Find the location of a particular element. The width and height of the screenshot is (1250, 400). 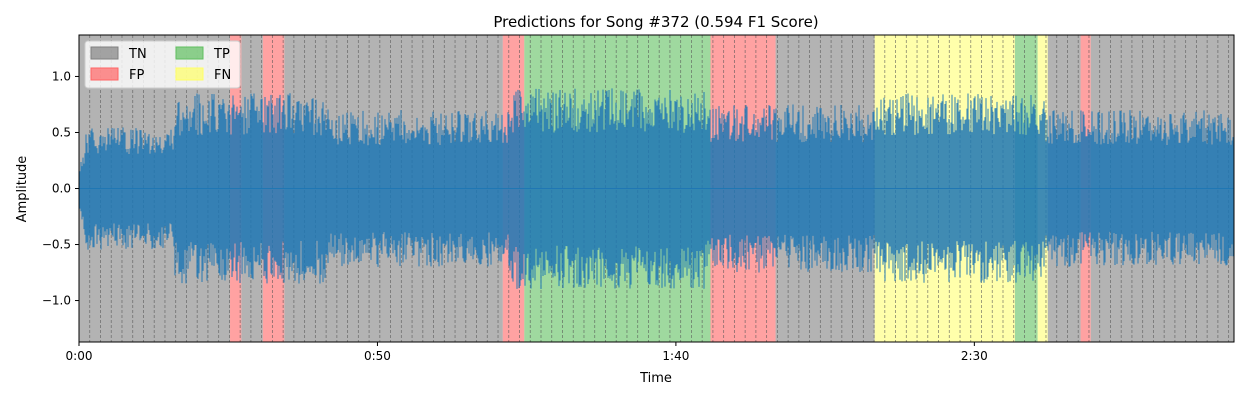

legend-swatch-fn is located at coordinates (189, 74).